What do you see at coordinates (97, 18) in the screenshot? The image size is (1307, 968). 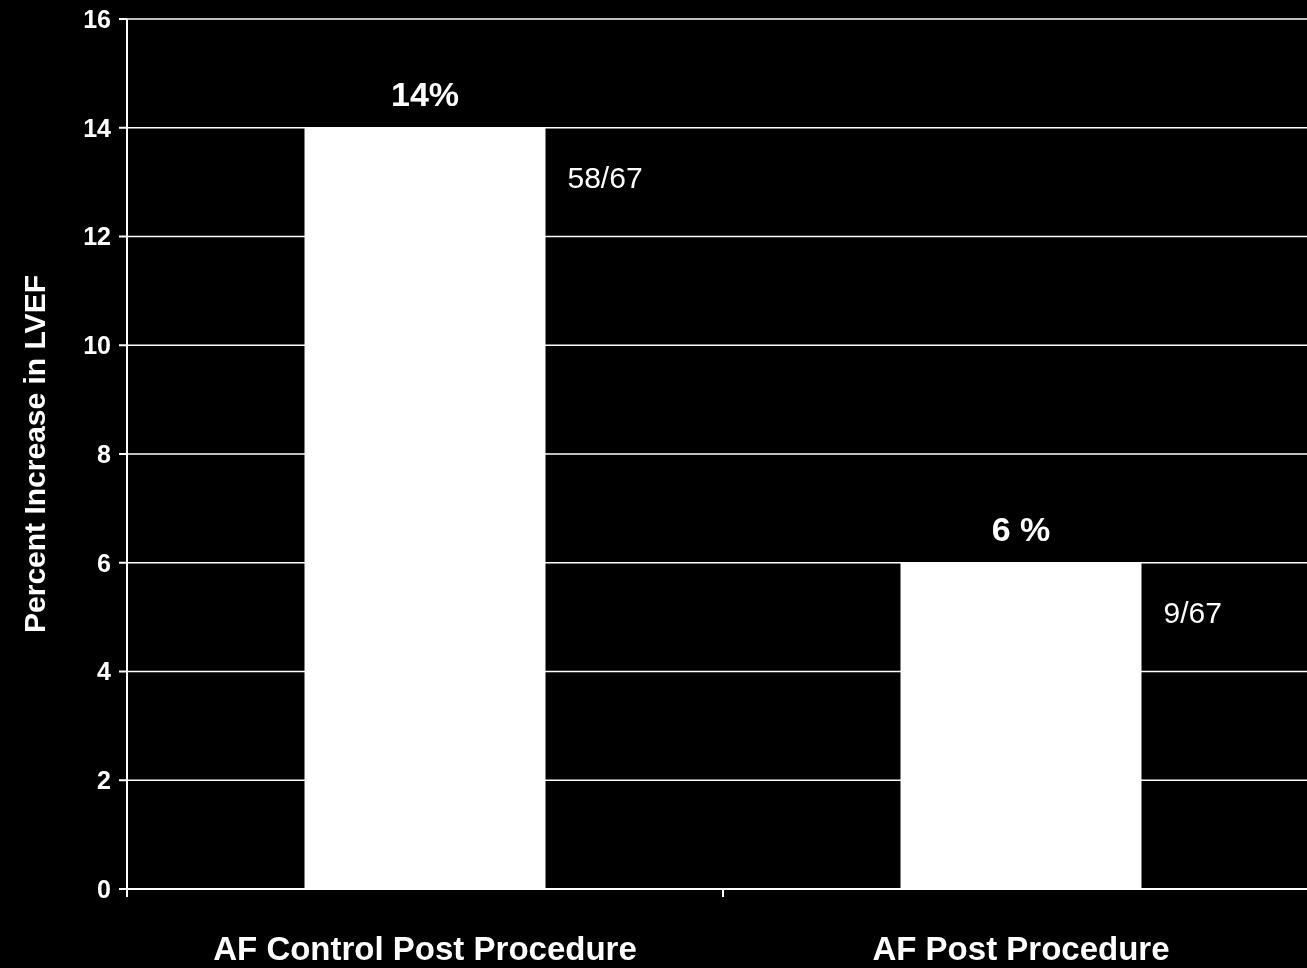 I see `y-tick-label: 16` at bounding box center [97, 18].